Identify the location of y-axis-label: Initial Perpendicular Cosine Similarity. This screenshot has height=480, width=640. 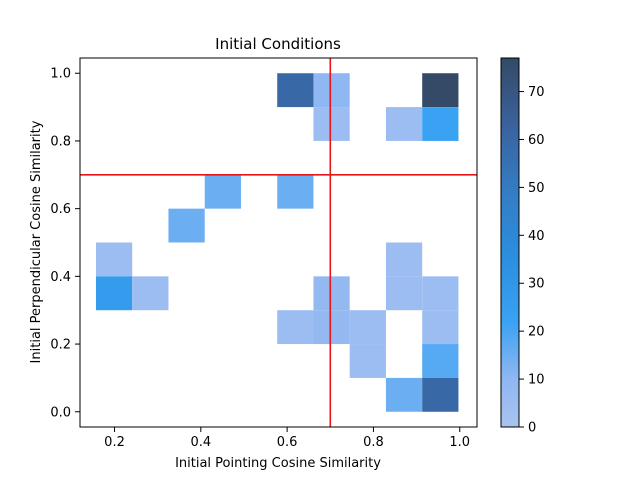
(36, 241).